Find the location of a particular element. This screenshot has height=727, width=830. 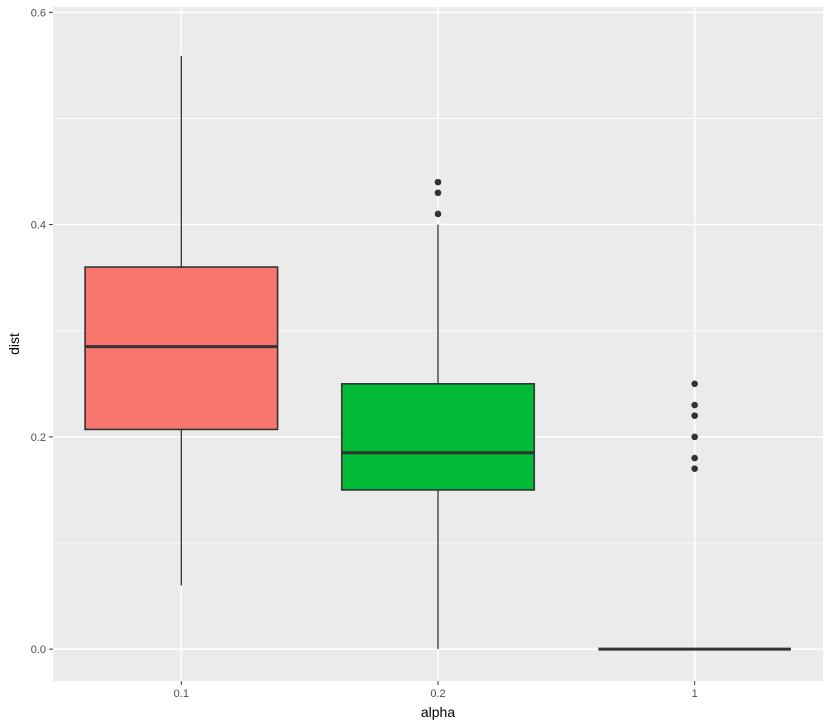

y-tick-label: 0.0 is located at coordinates (38, 650).